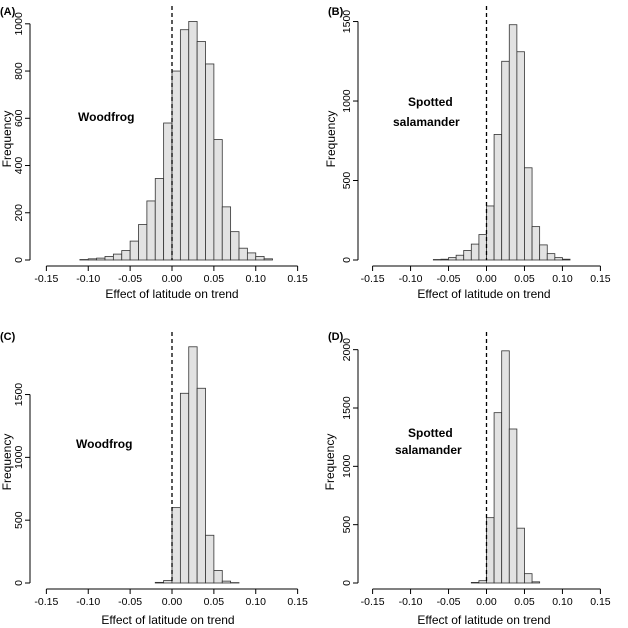  Describe the element at coordinates (19, 118) in the screenshot. I see `y-tick-label: 600` at that location.